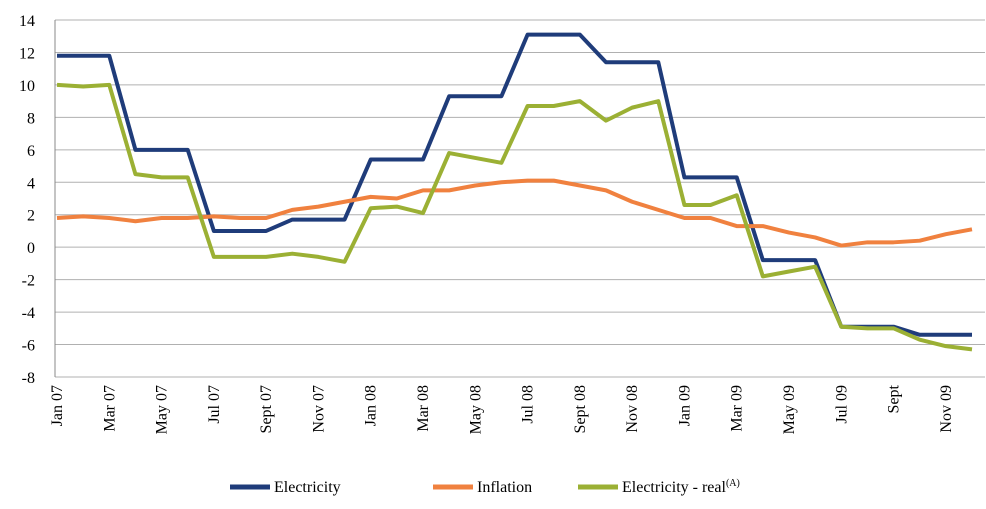 The image size is (986, 509). I want to click on x-tick-label: Sept, so click(894, 398).